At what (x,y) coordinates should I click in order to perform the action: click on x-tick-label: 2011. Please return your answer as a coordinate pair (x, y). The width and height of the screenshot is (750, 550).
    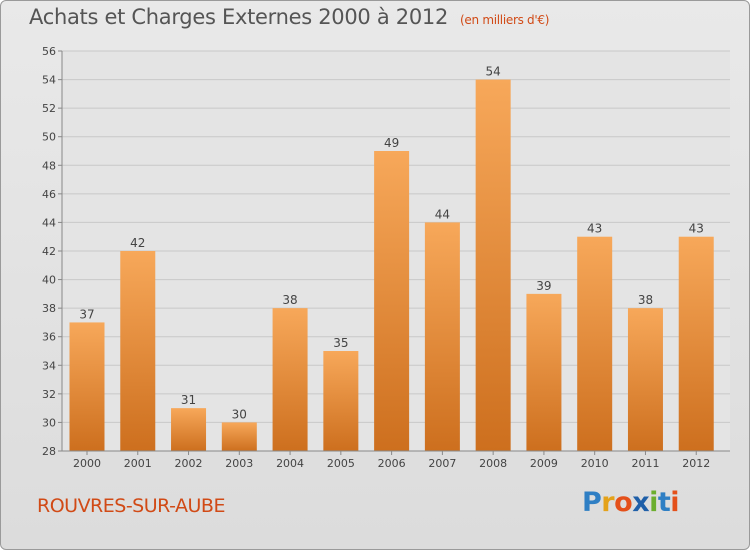
    Looking at the image, I should click on (645, 463).